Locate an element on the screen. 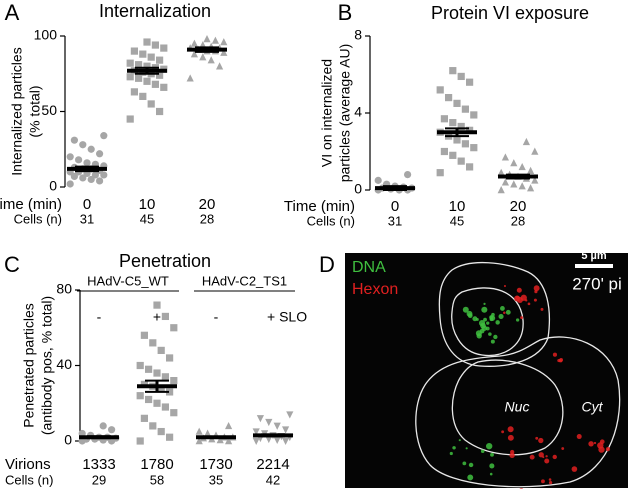  fluorescent-spots is located at coordinates (530, 386).